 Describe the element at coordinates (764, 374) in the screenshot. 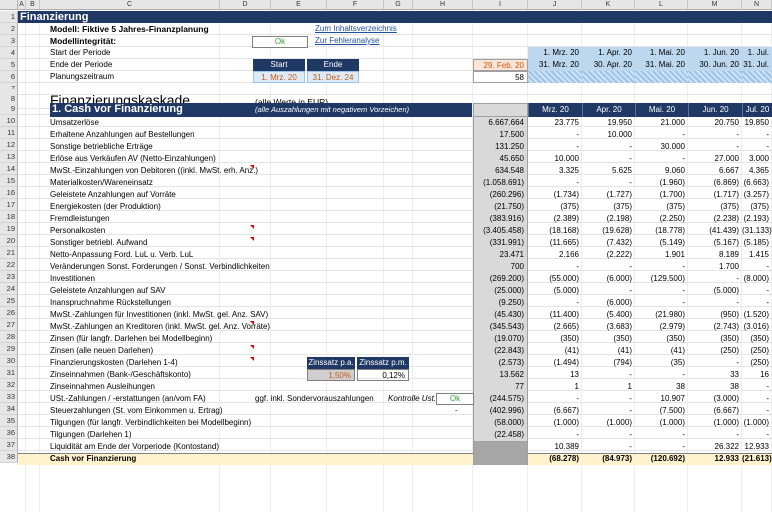

I see `value-cell: 16` at that location.